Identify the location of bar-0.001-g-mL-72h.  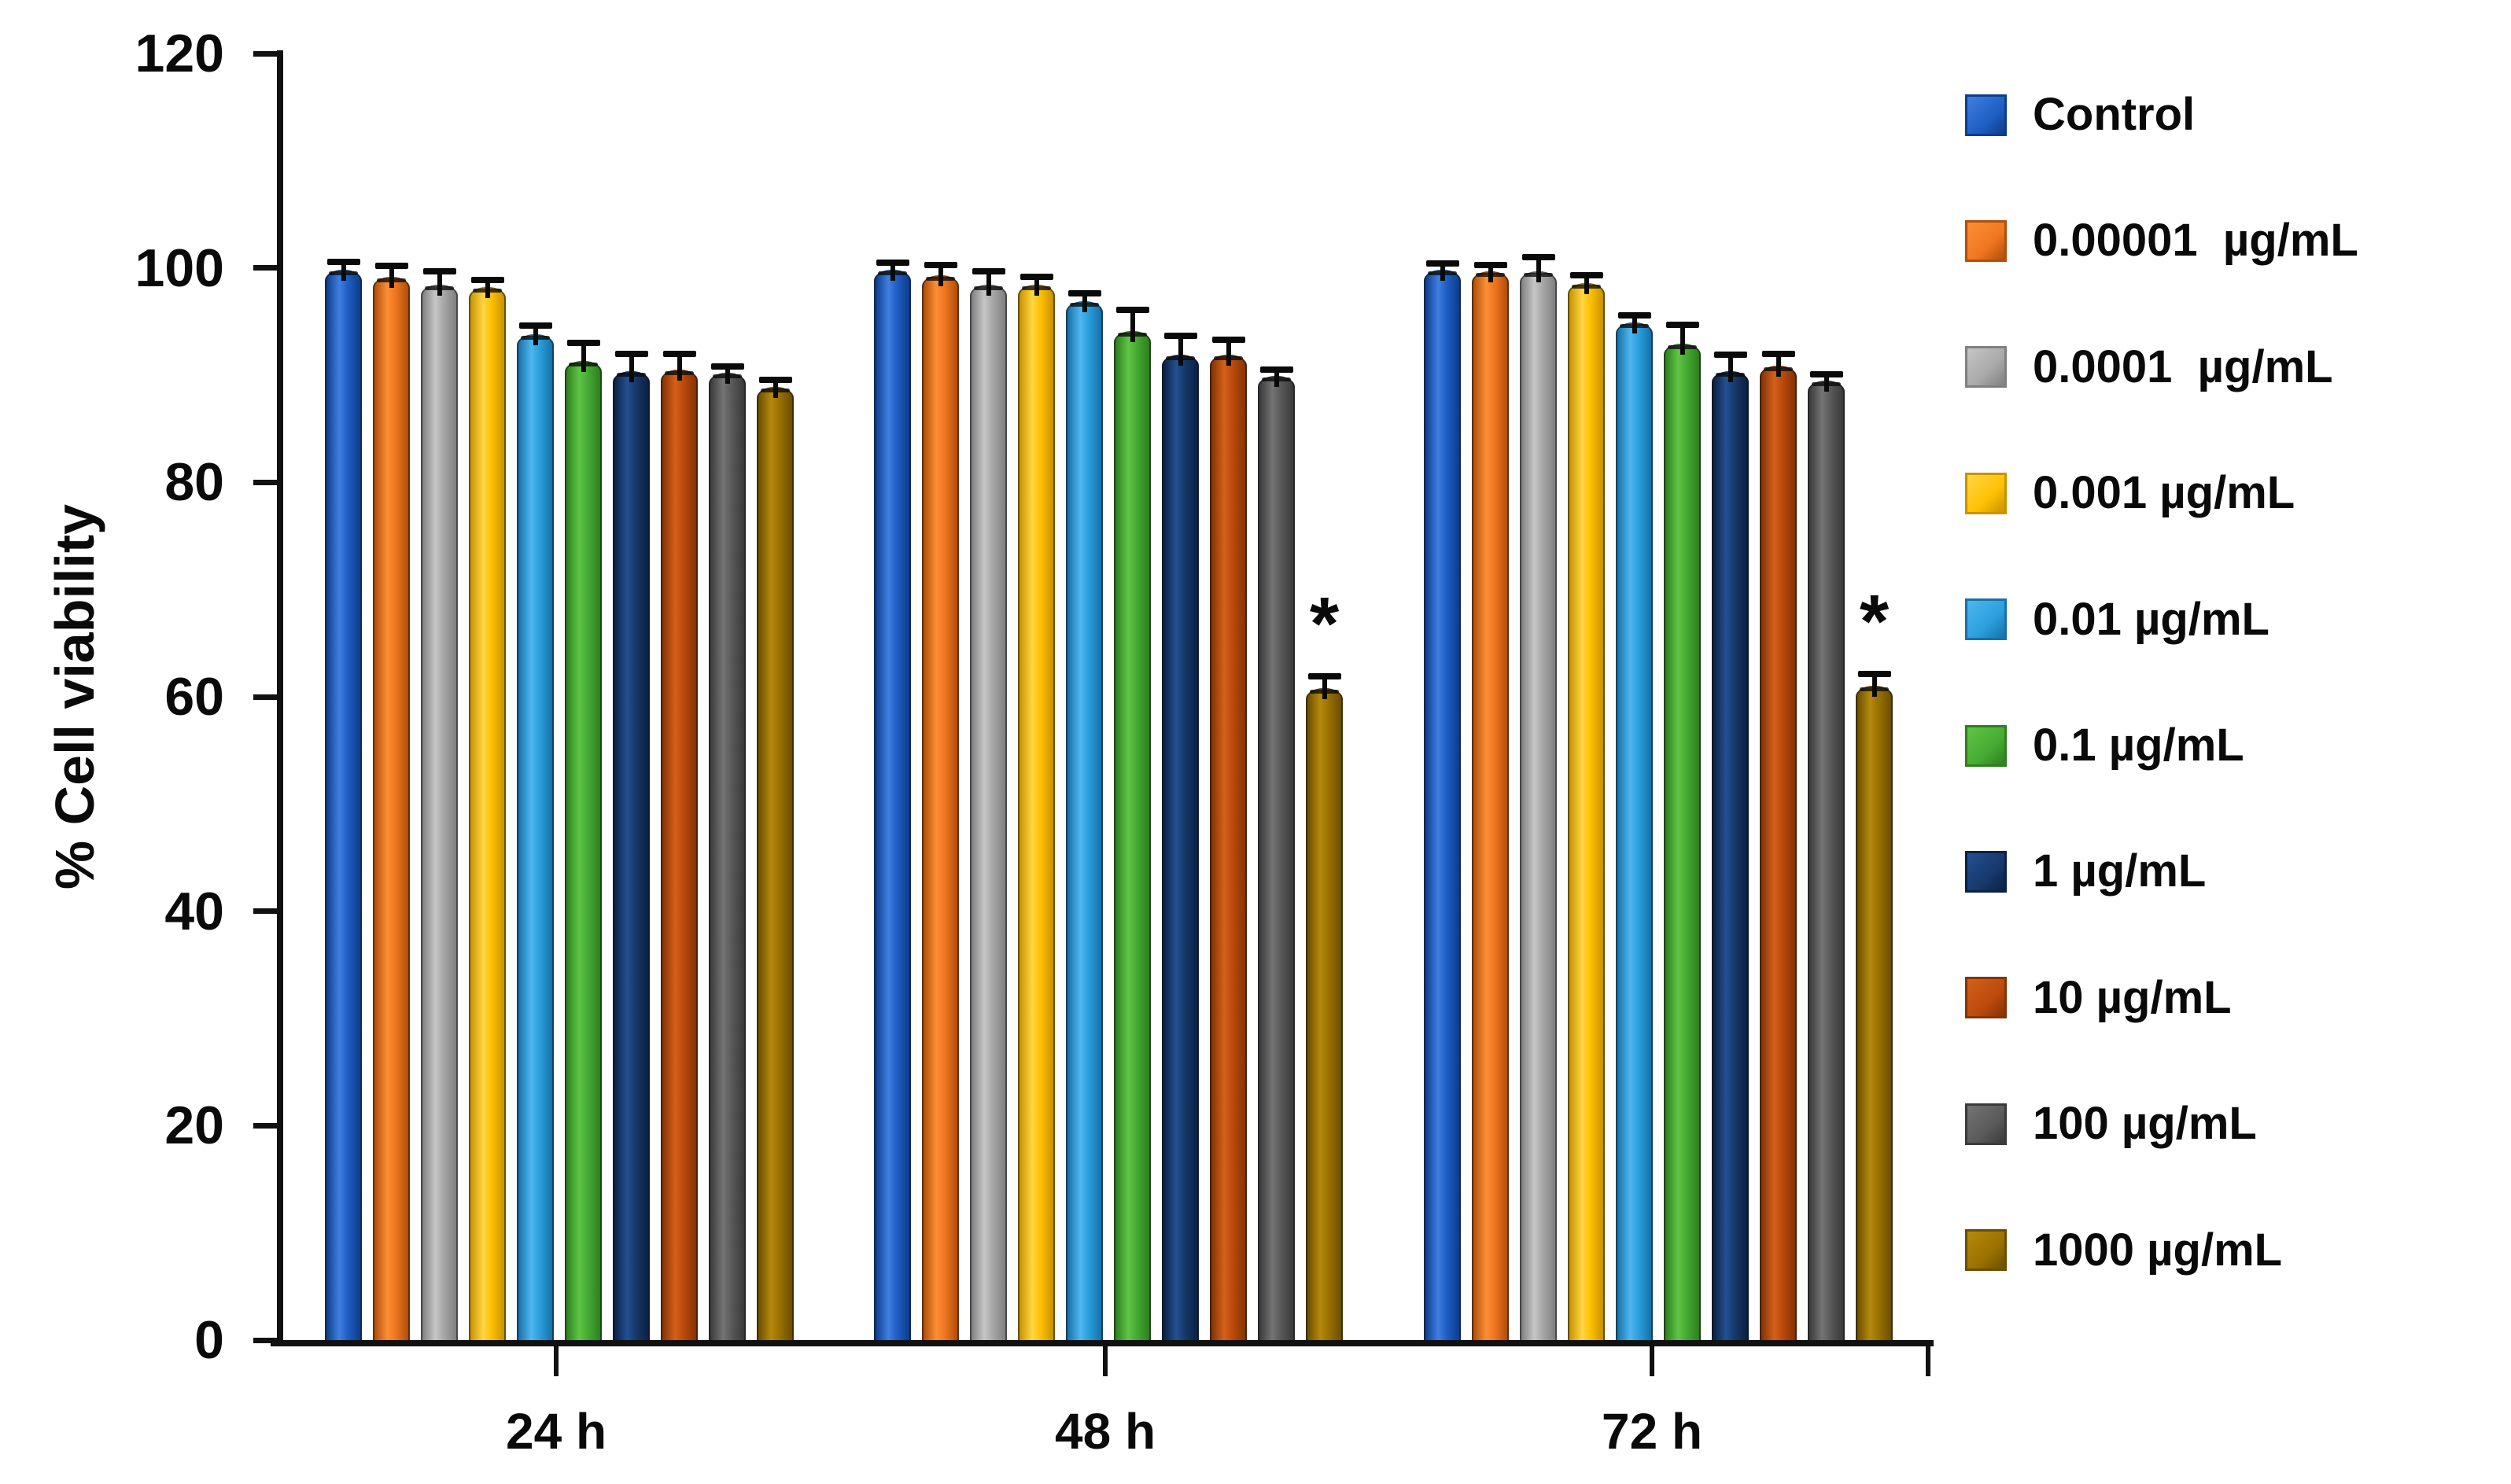
(1586, 811).